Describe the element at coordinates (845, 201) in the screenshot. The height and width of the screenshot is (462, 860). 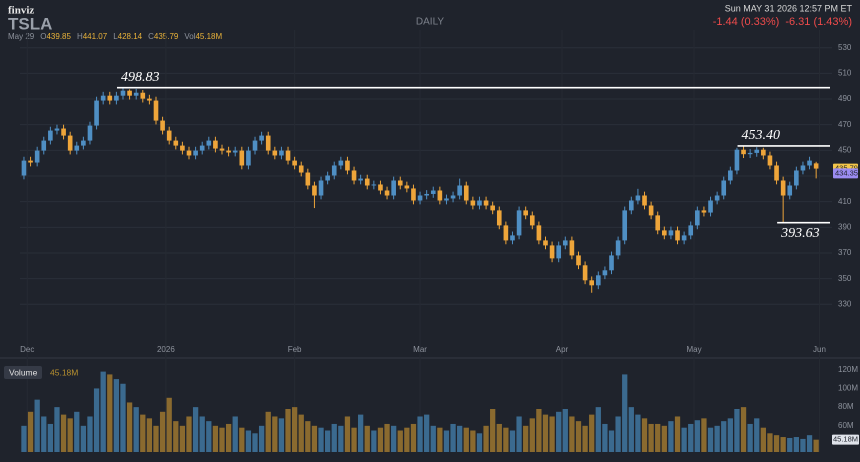
I see `y-tick-label: 410` at that location.